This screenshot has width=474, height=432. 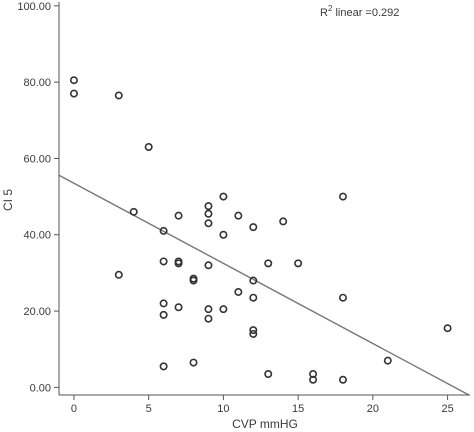 What do you see at coordinates (447, 409) in the screenshot?
I see `x-tick-label: 25` at bounding box center [447, 409].